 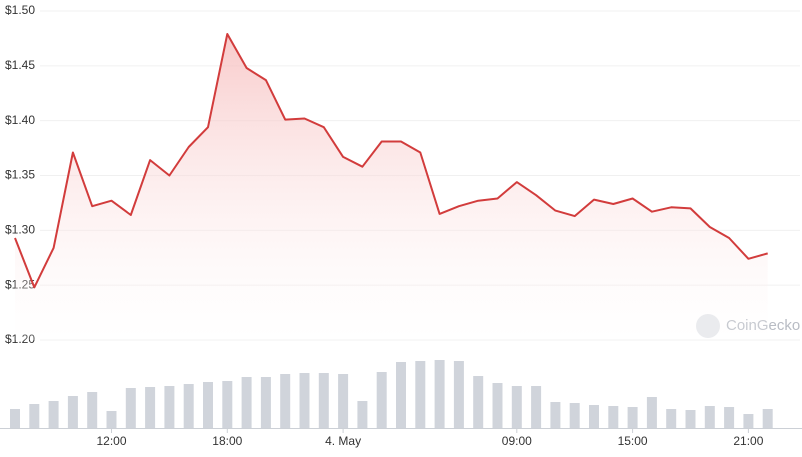 I want to click on x-tick-label: 18:00, so click(x=227, y=441).